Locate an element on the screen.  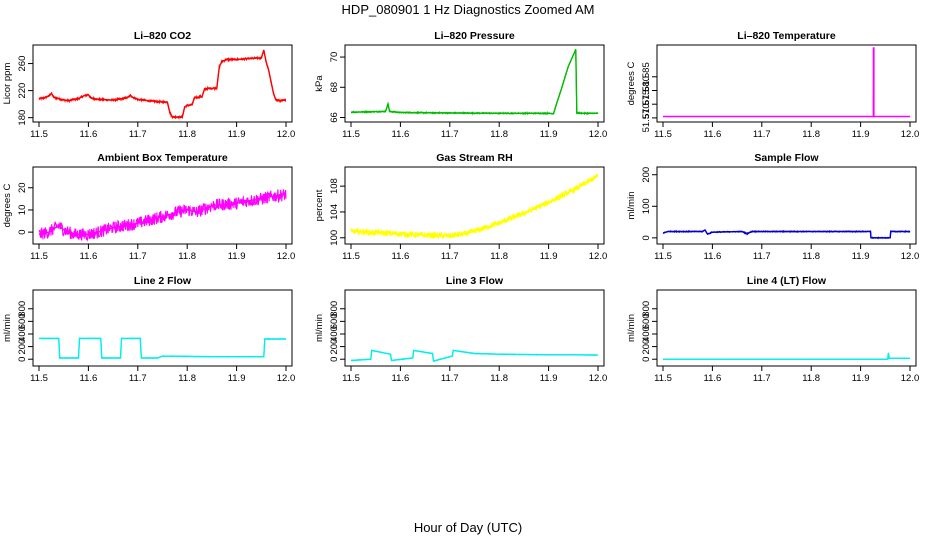
y-tick-label: 20 is located at coordinates (22, 187).